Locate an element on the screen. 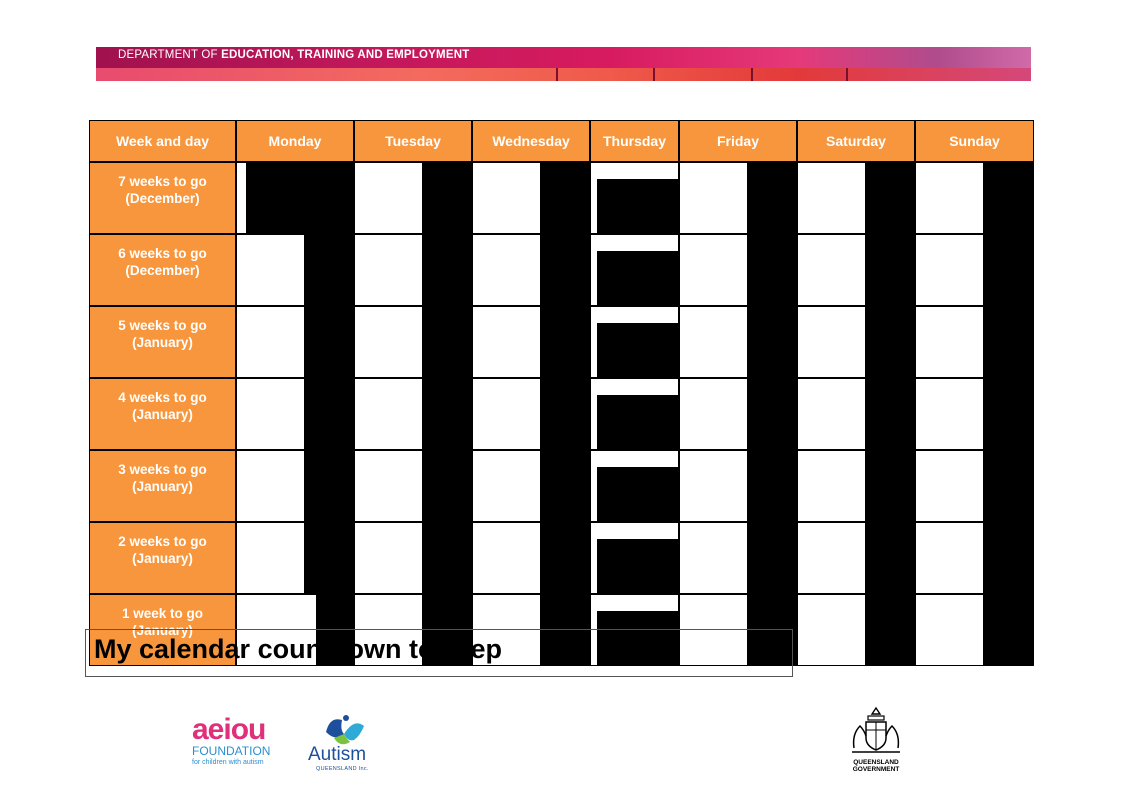 This screenshot has width=1122, height=793. week-row-label: 4 weeks to go (January) is located at coordinates (162, 414).